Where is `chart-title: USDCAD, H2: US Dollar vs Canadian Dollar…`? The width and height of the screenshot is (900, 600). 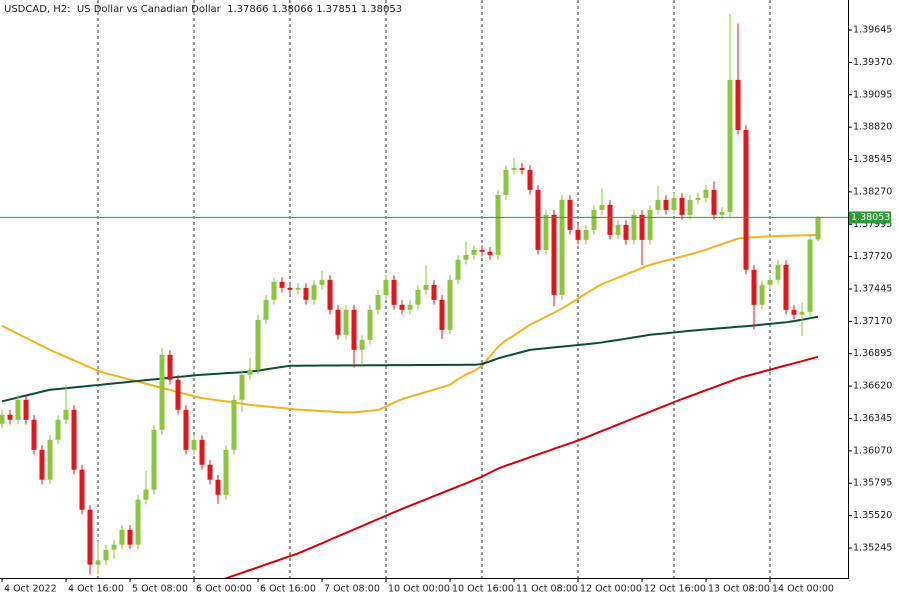
chart-title: USDCAD, H2: US Dollar vs Canadian Dollar… is located at coordinates (203, 9).